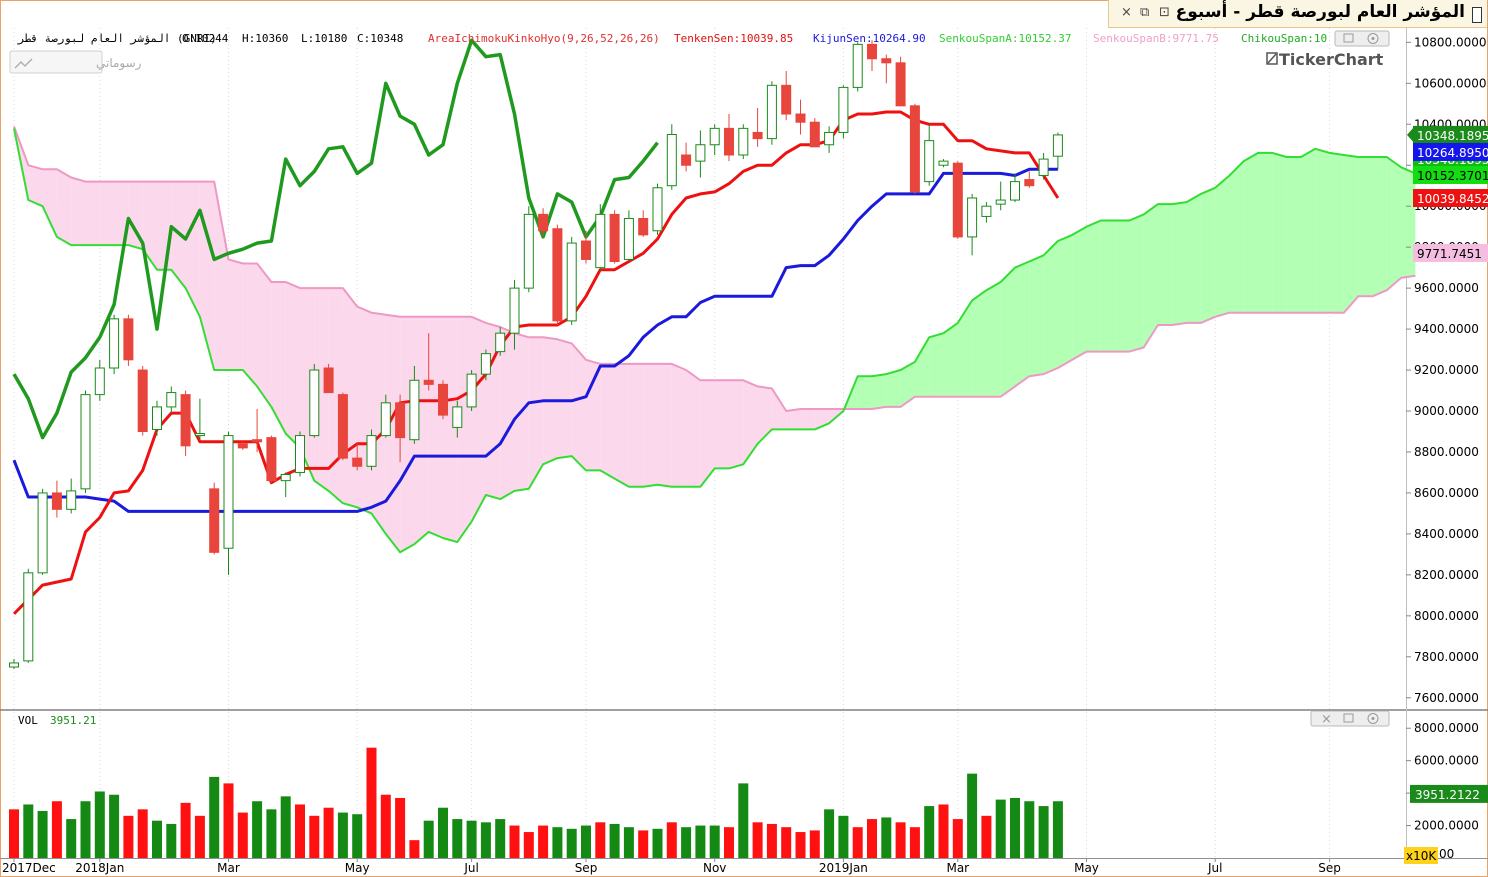  What do you see at coordinates (1297, 14) in the screenshot?
I see `title-bar: × ⧉ ⊡ المؤشر العام لبورصة قطر - أسبوع` at bounding box center [1297, 14].